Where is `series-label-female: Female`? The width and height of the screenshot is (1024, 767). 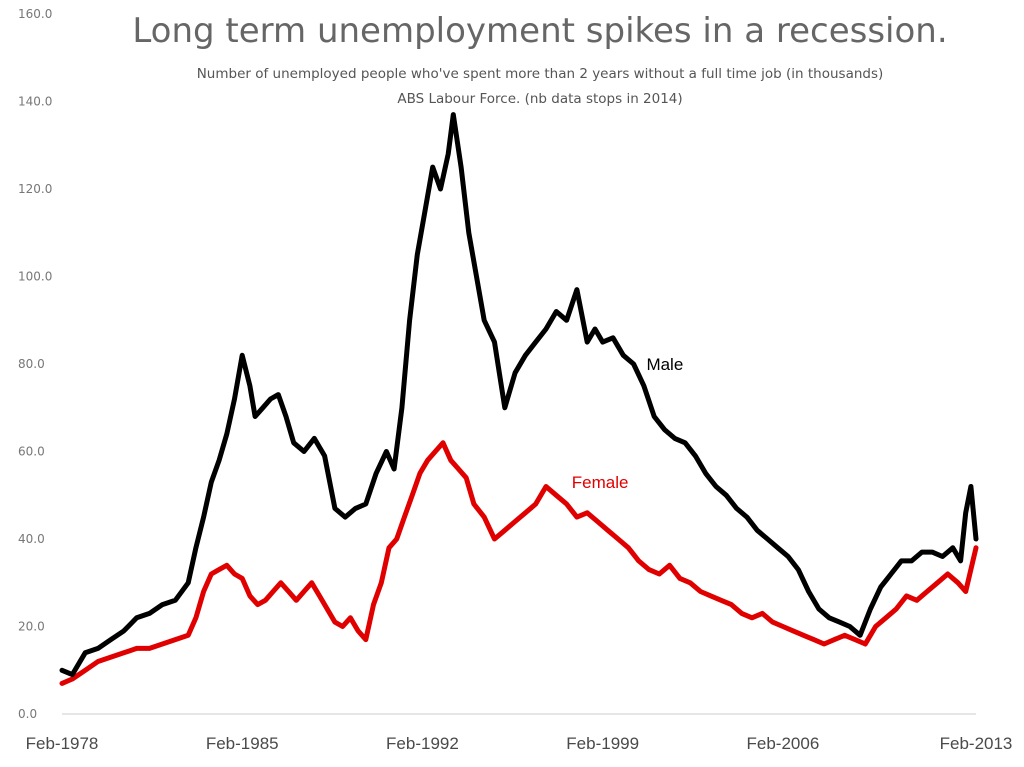 series-label-female: Female is located at coordinates (600, 482).